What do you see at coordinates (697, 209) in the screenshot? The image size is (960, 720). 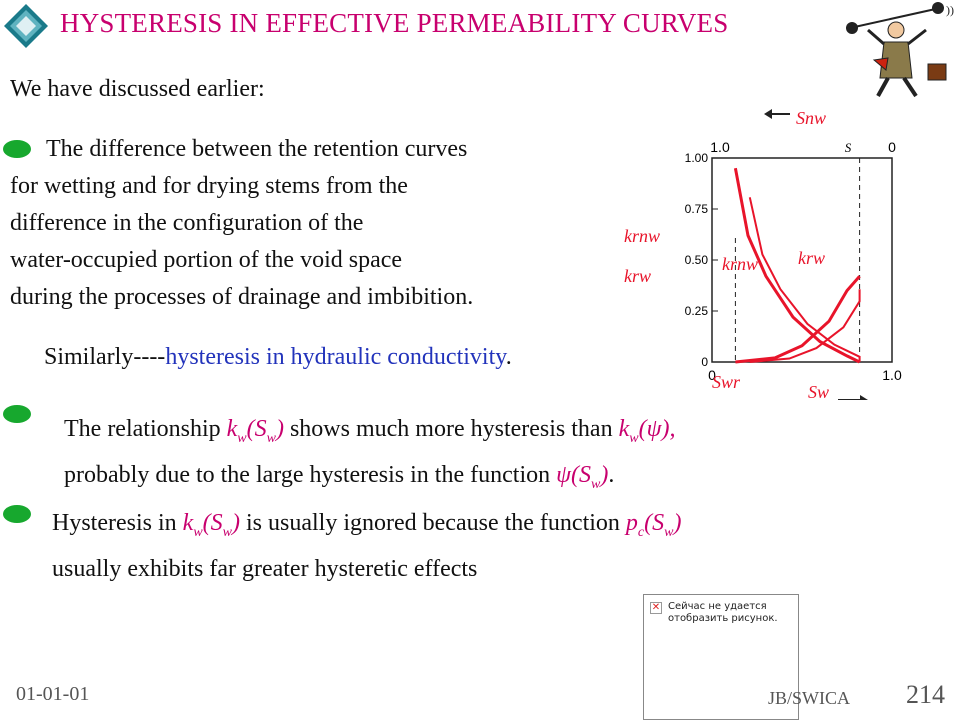 I see `y-tick-label: 0.75` at bounding box center [697, 209].